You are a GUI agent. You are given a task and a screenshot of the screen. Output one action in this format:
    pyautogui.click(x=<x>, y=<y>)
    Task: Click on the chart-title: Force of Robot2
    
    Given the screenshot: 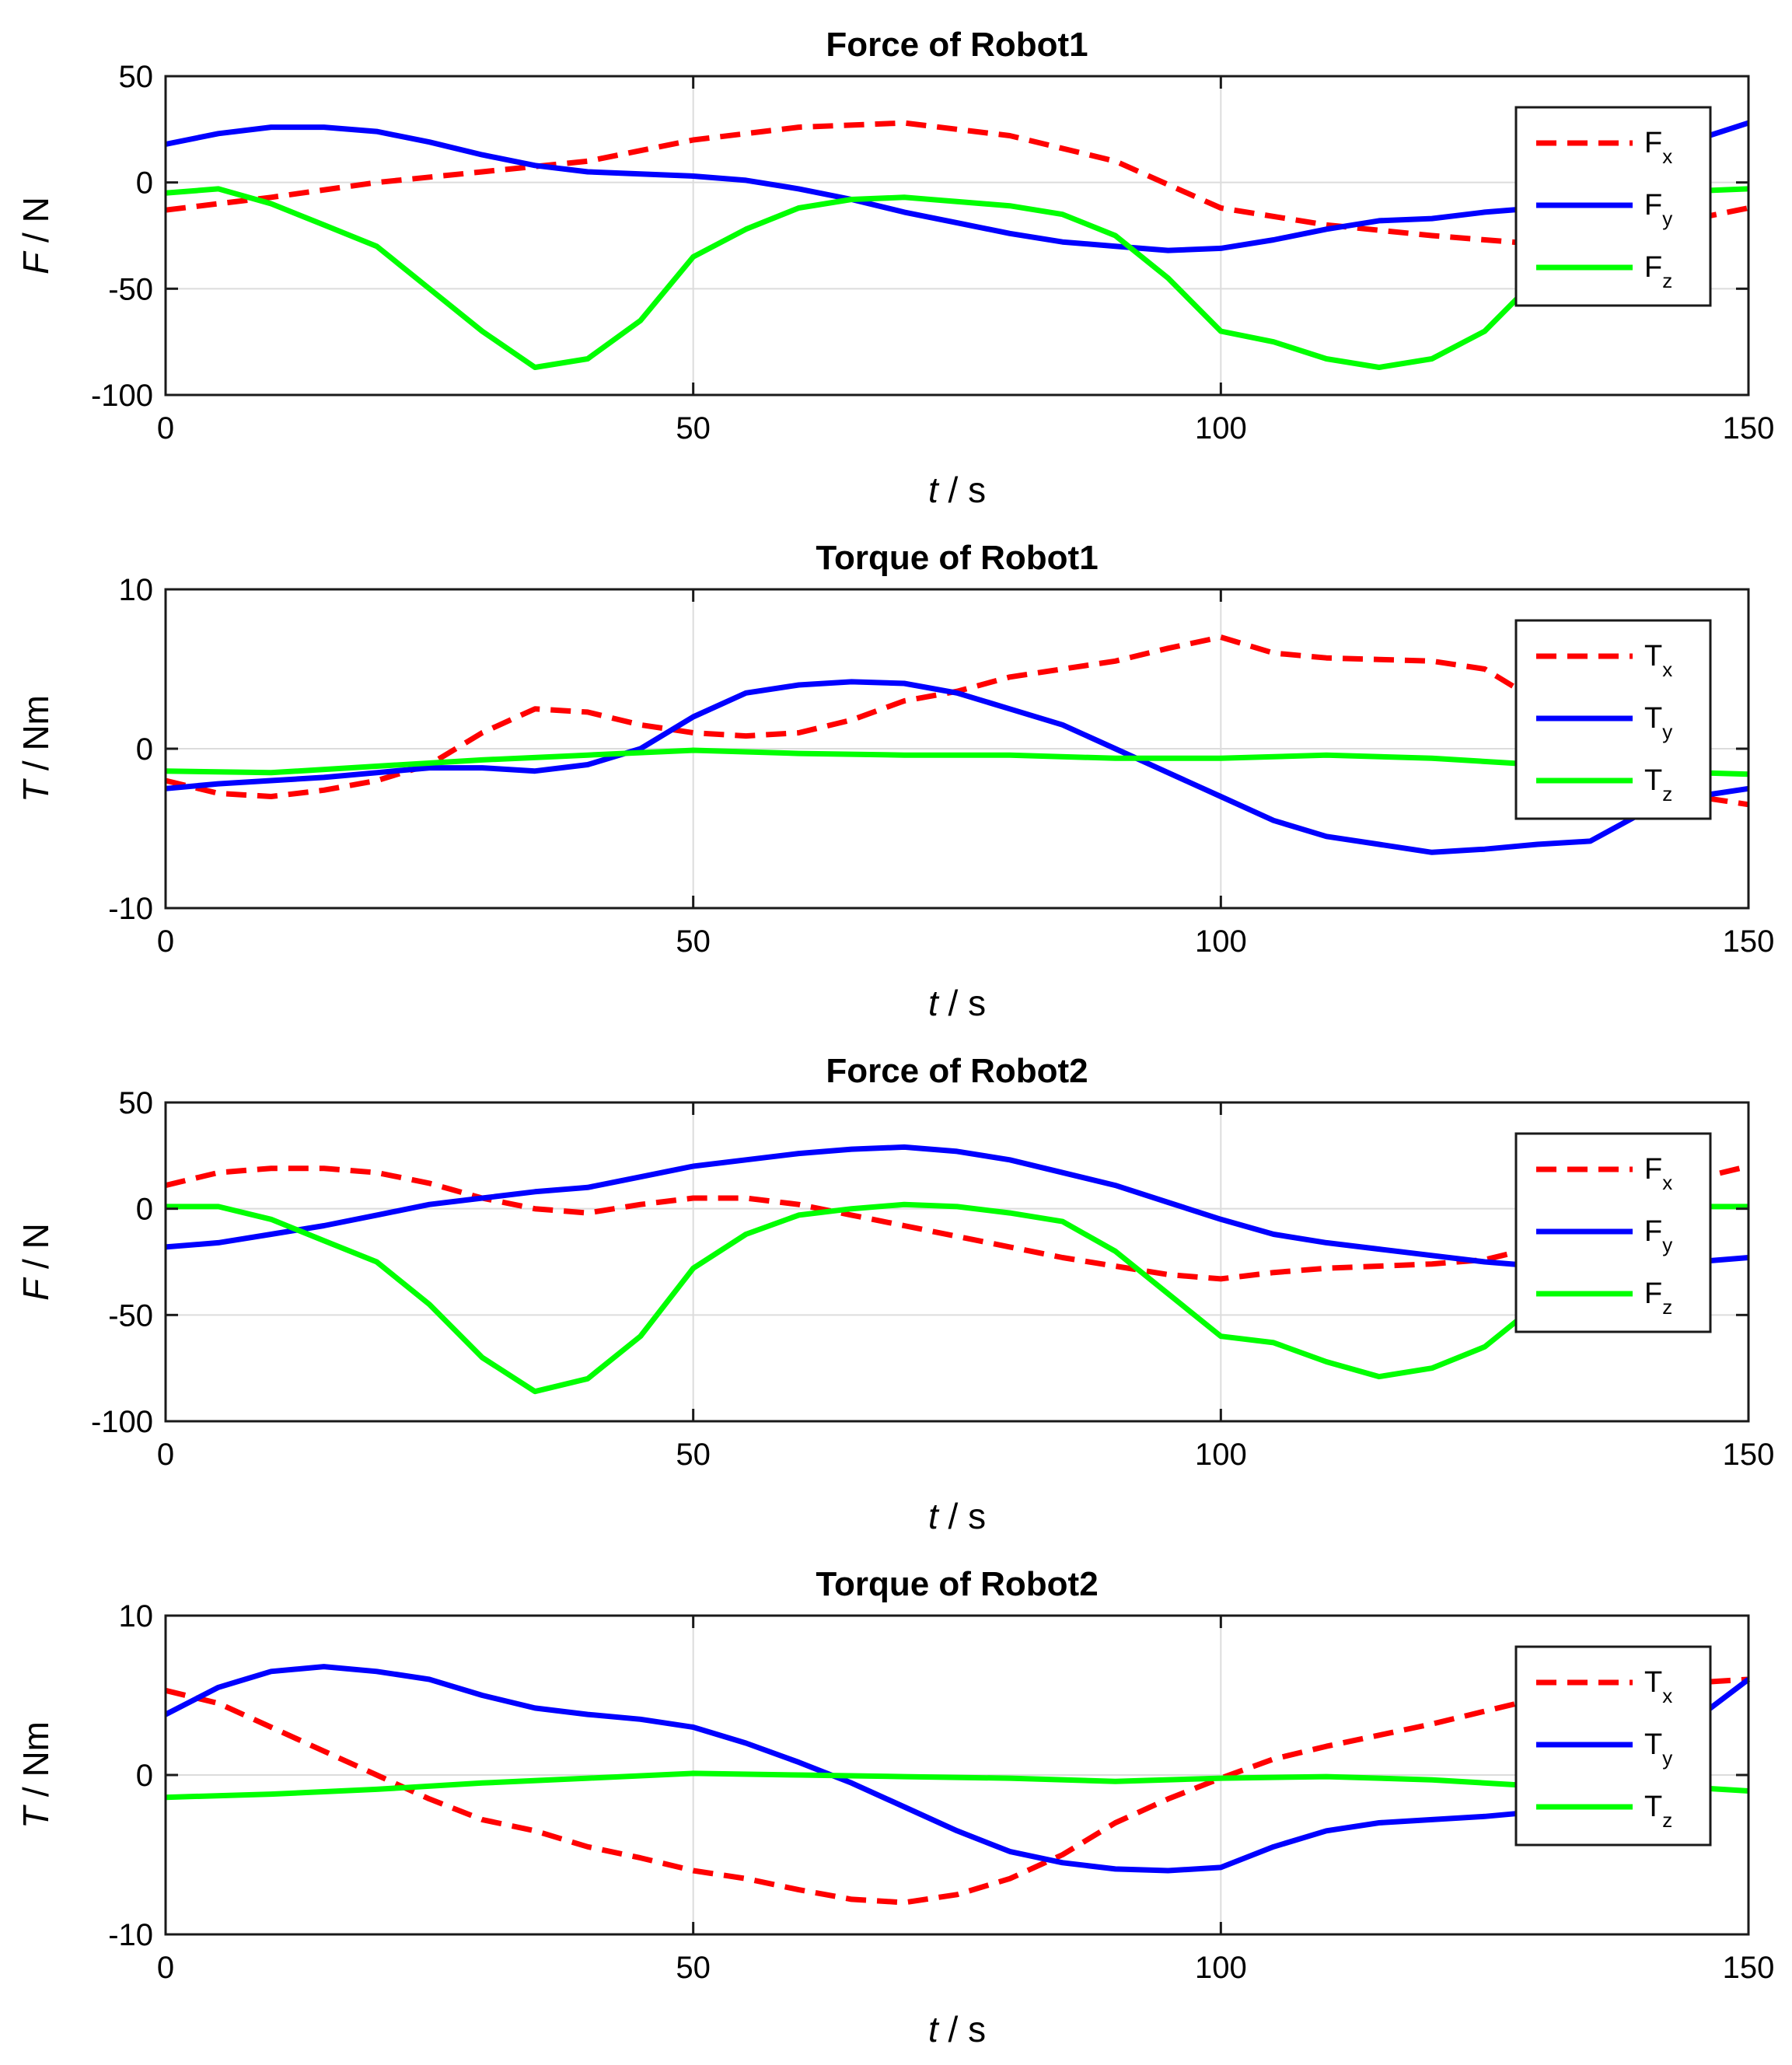 What is the action you would take?
    pyautogui.click(x=957, y=1071)
    